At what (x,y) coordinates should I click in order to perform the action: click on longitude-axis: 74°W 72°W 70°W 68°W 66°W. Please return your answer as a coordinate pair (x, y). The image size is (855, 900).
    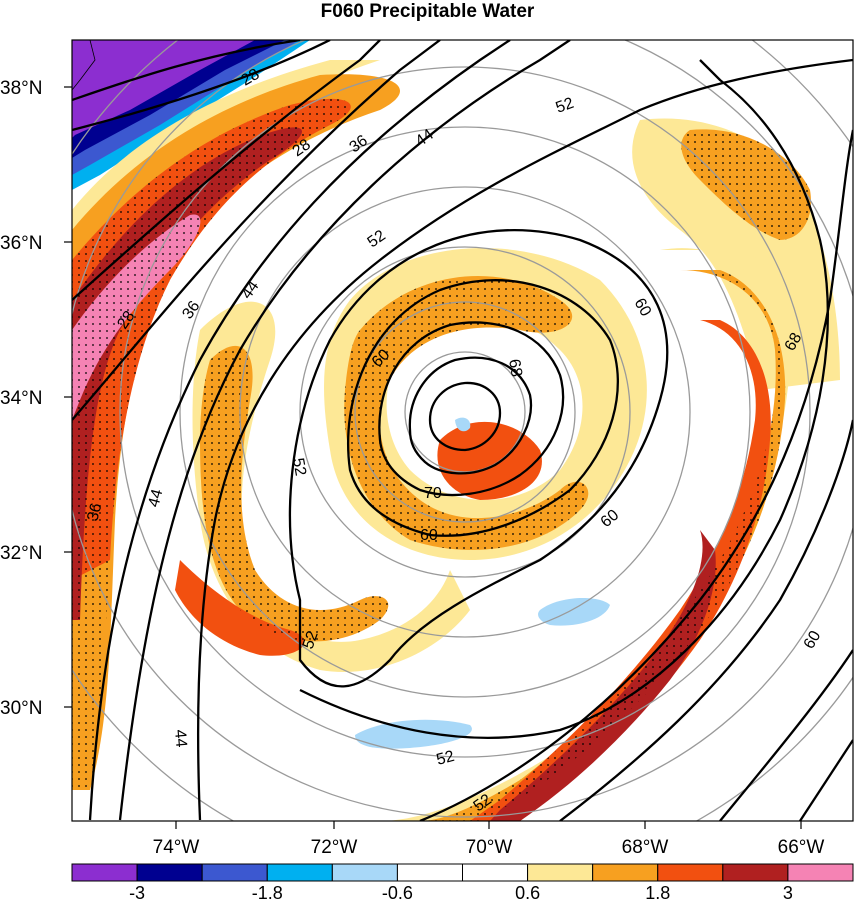
    Looking at the image, I should click on (489, 839).